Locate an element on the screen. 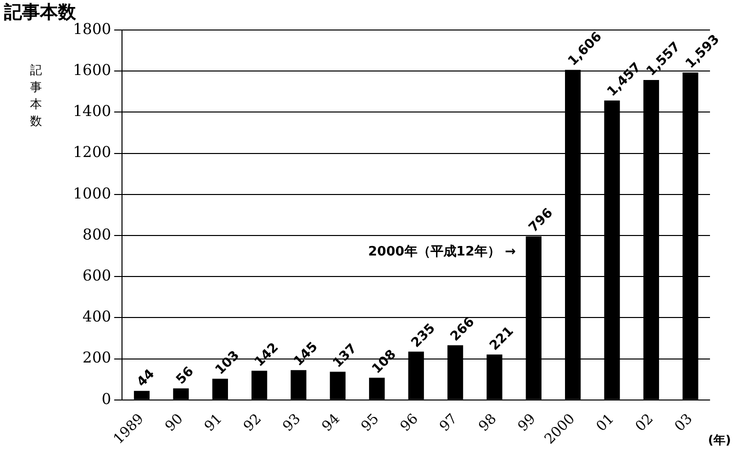 The image size is (750, 461). x-tick-label: 92 is located at coordinates (252, 422).